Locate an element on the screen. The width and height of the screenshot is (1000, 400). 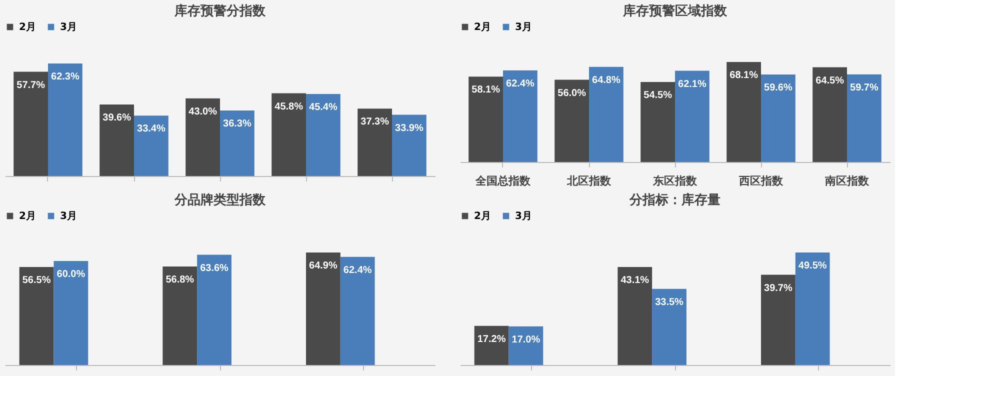
x-tick-label: 全国总指数 is located at coordinates (503, 181).